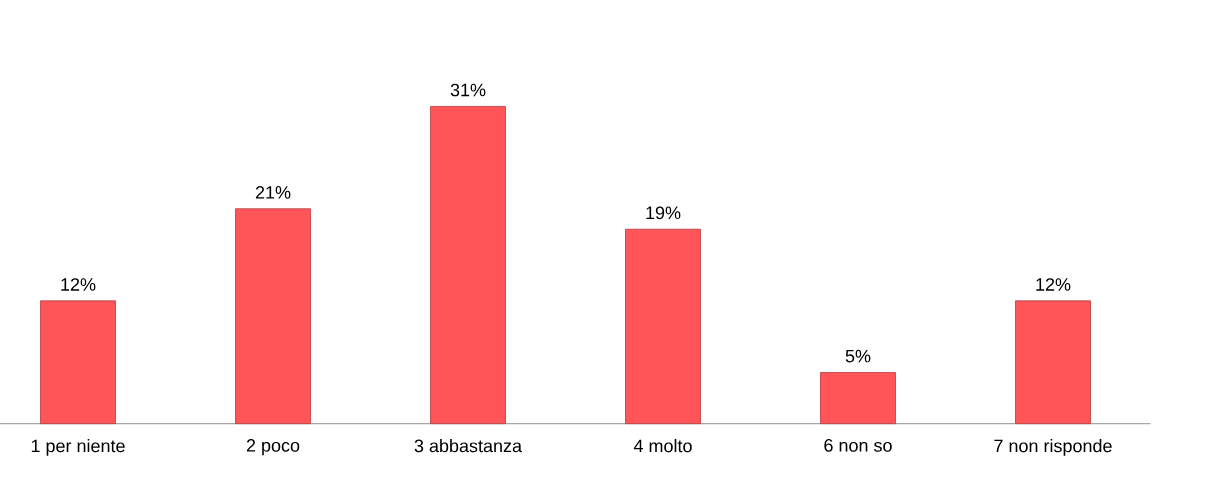 This screenshot has width=1218, height=482. Describe the element at coordinates (663, 213) in the screenshot. I see `data-label: 19%` at that location.